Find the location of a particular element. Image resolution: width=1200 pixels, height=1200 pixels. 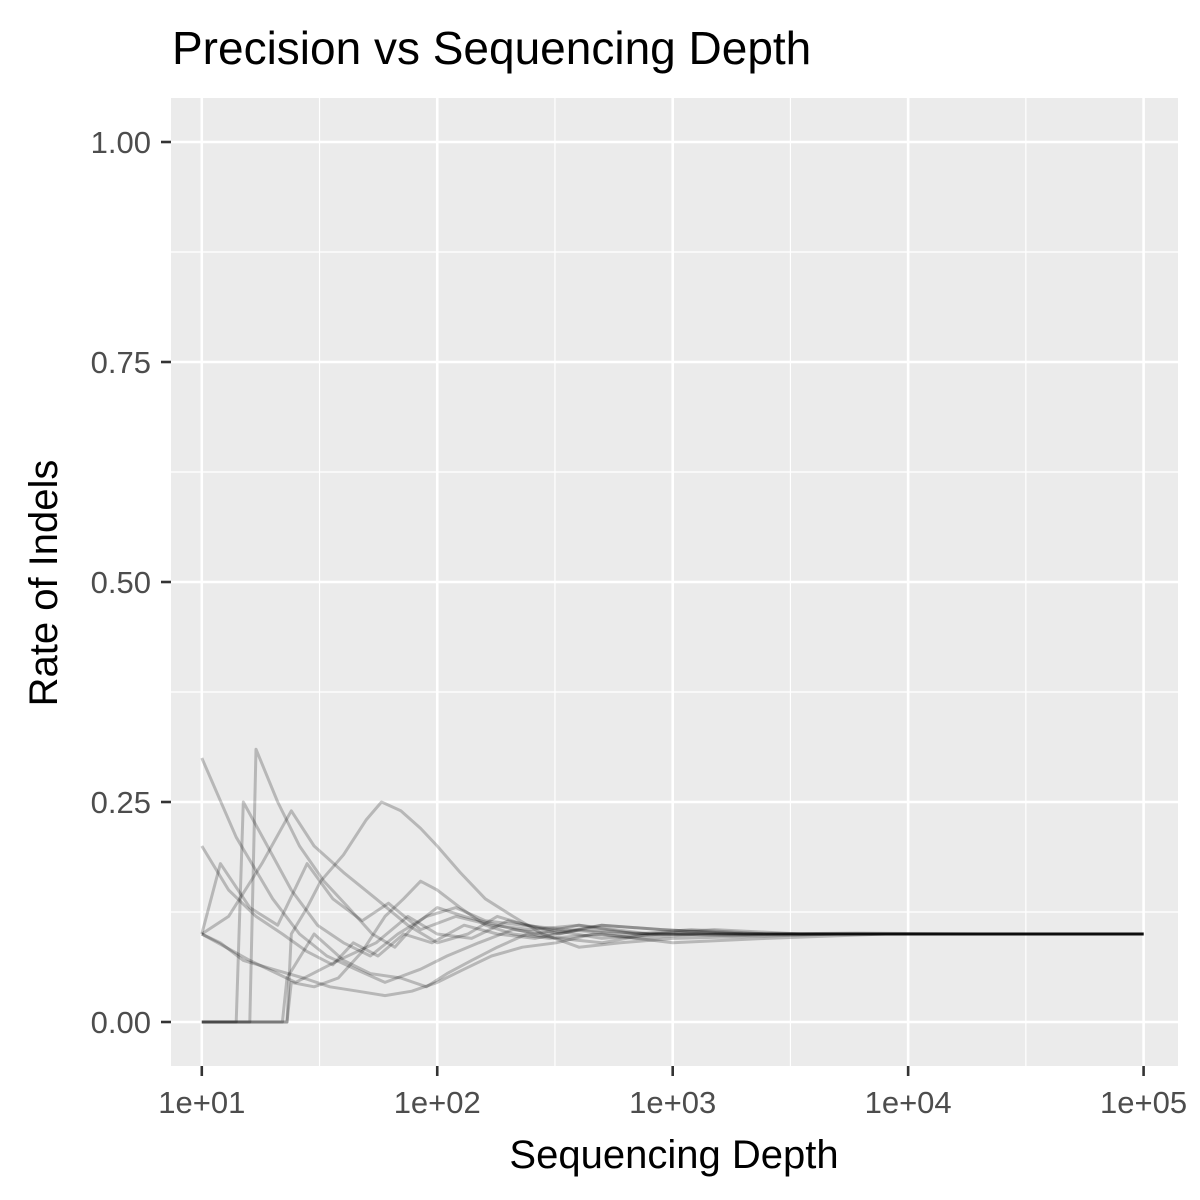

y-tick-label: 0.00 is located at coordinates (121, 1022).